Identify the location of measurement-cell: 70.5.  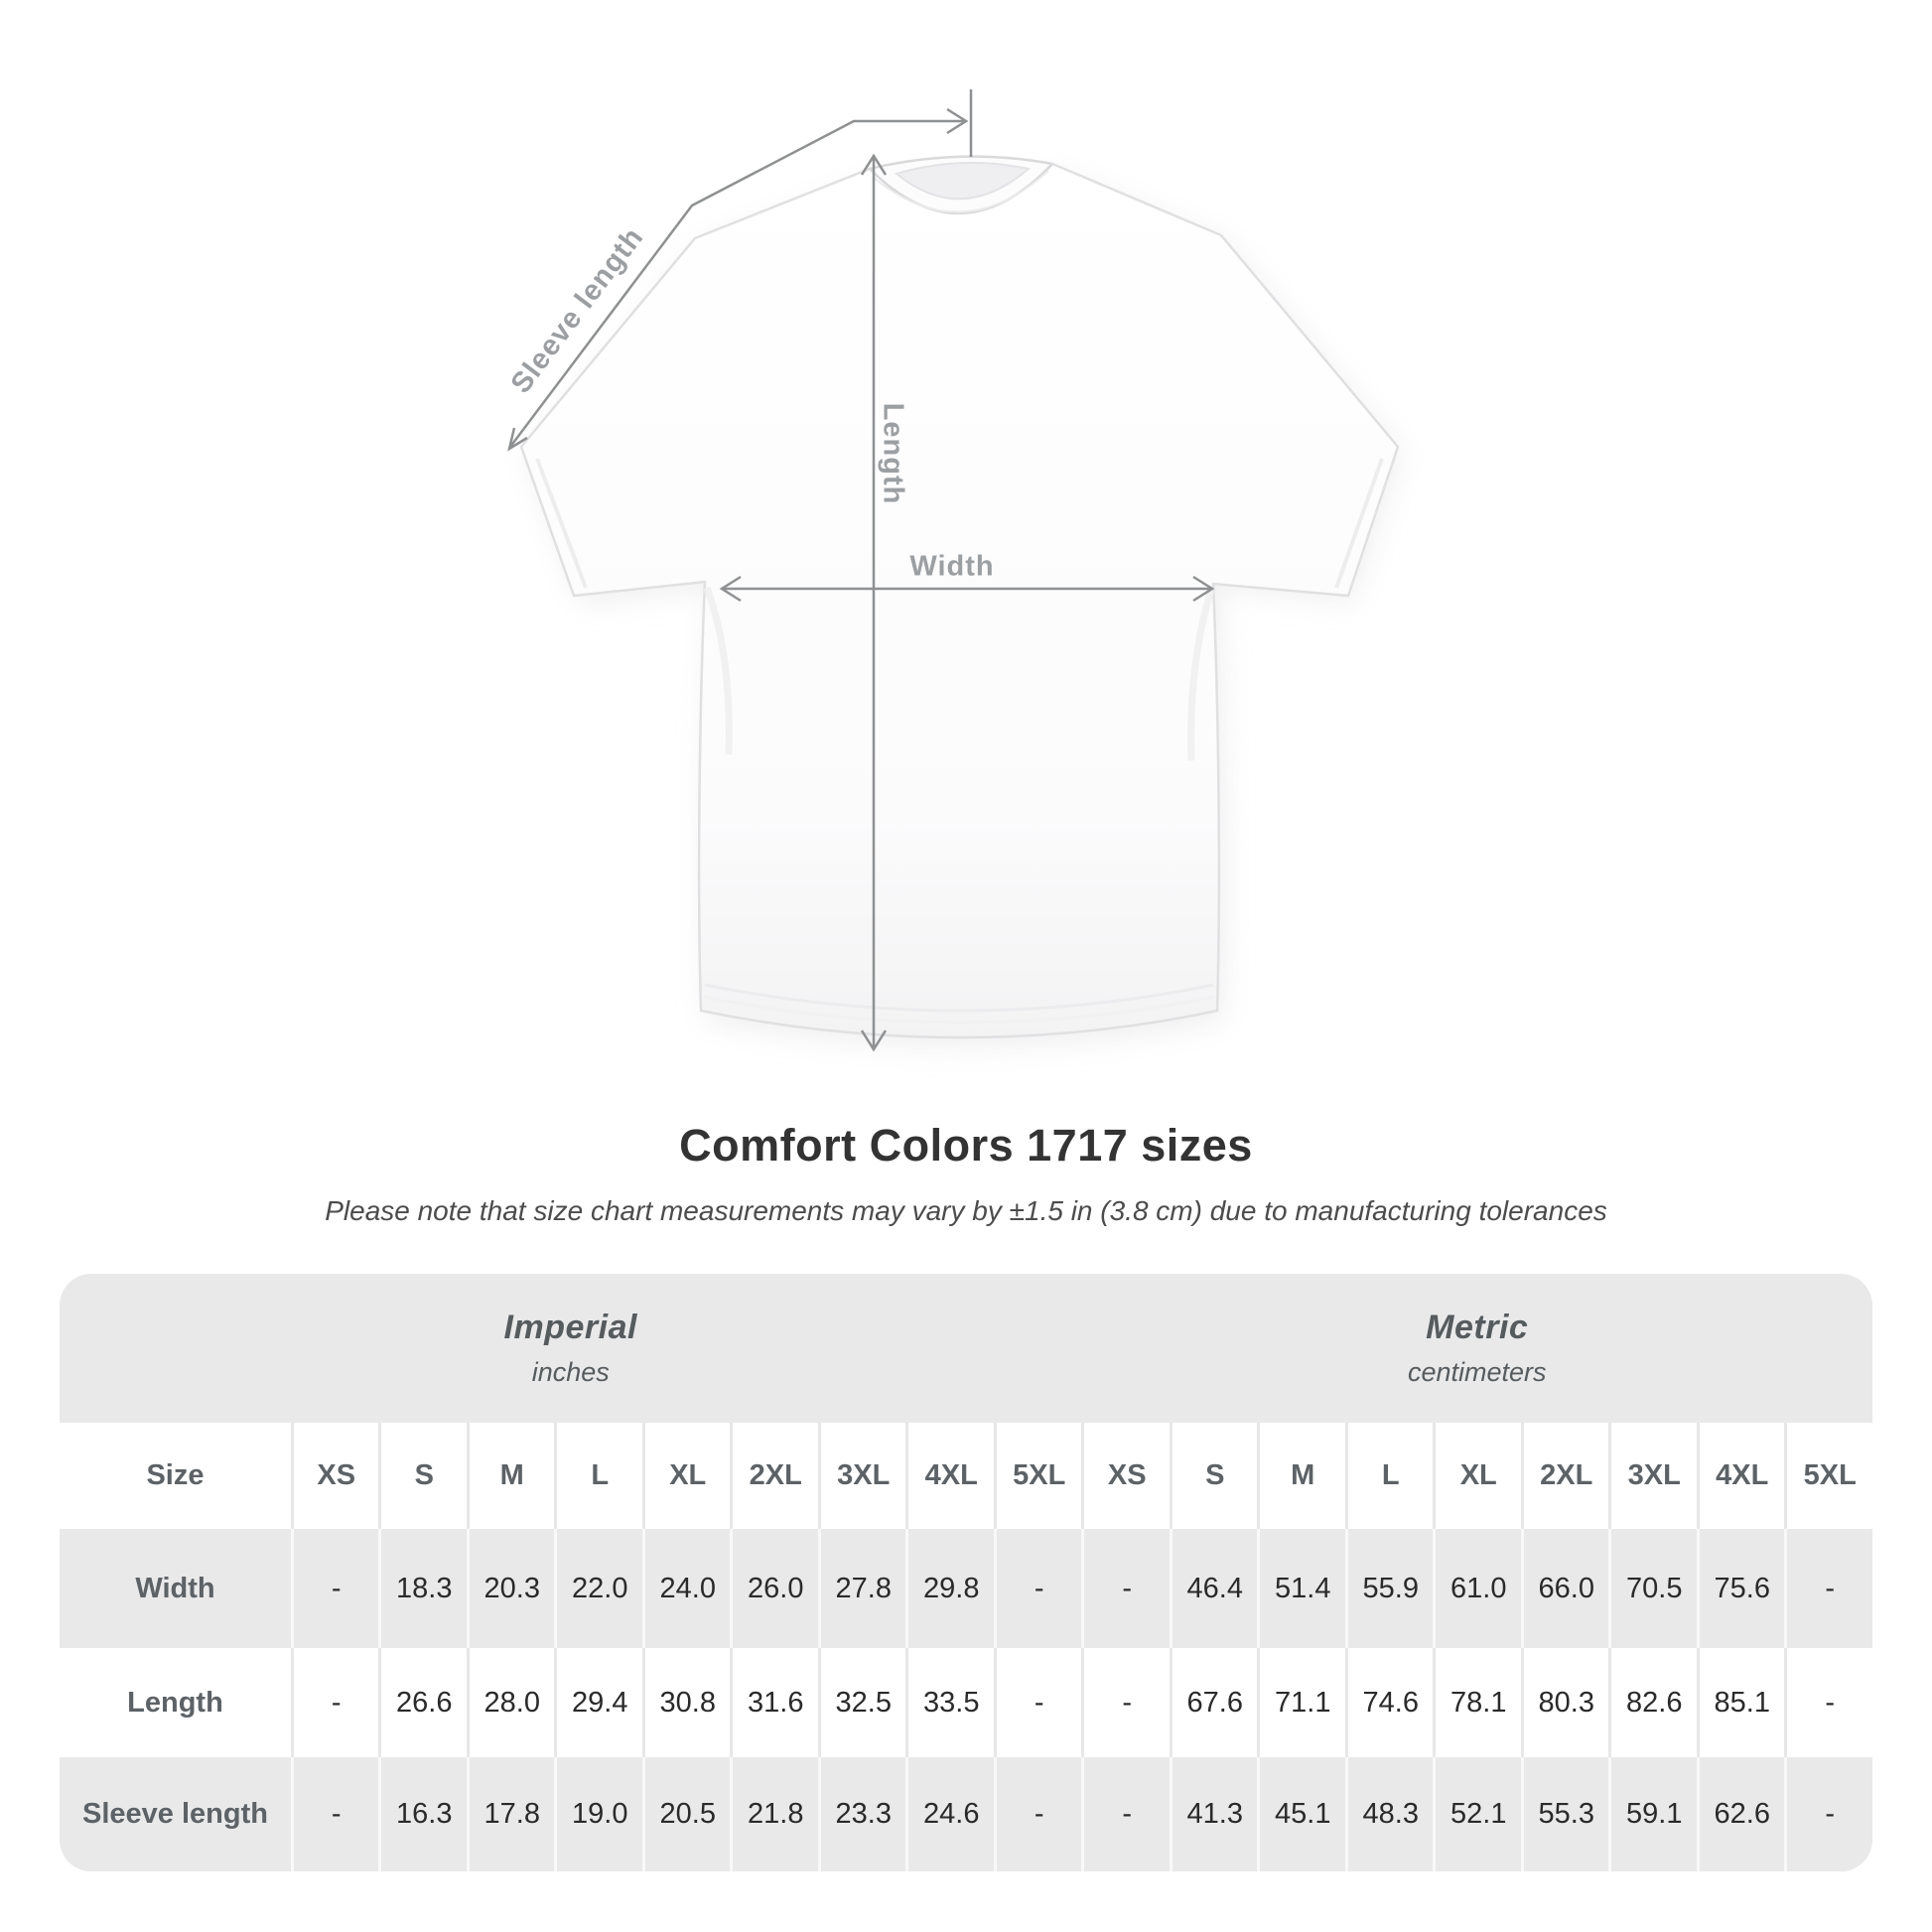
(1653, 1589).